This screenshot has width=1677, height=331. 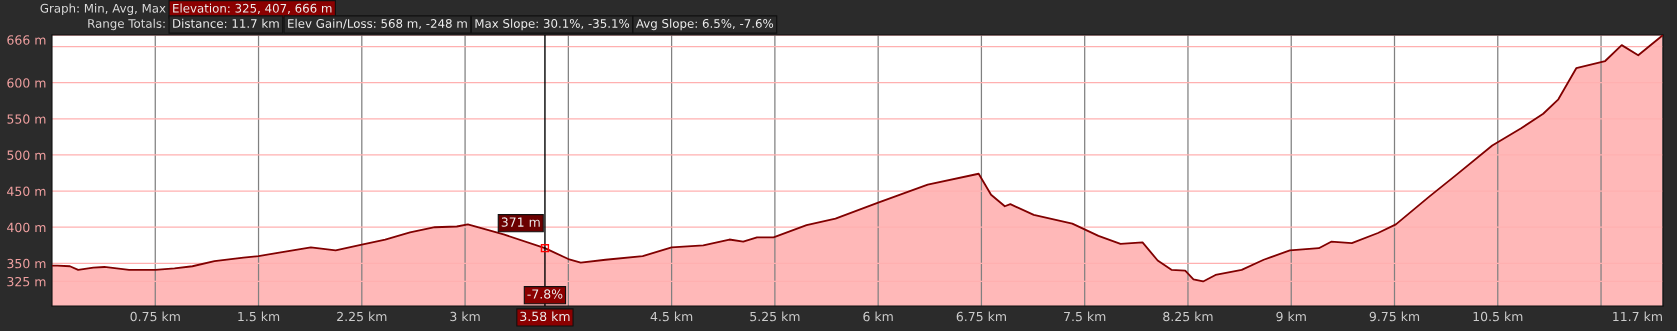 I want to click on y-tick-label: 666 m, so click(x=26, y=40).